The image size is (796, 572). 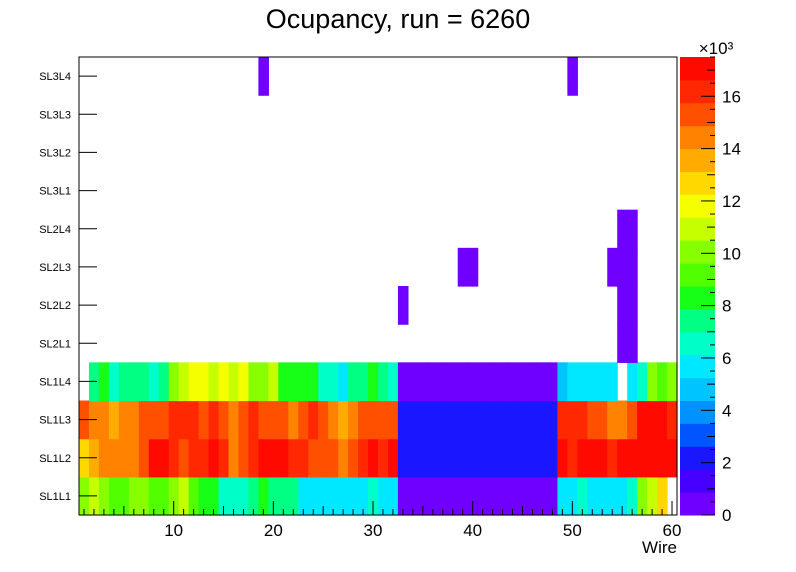 What do you see at coordinates (726, 306) in the screenshot?
I see `z-tick-label: 8` at bounding box center [726, 306].